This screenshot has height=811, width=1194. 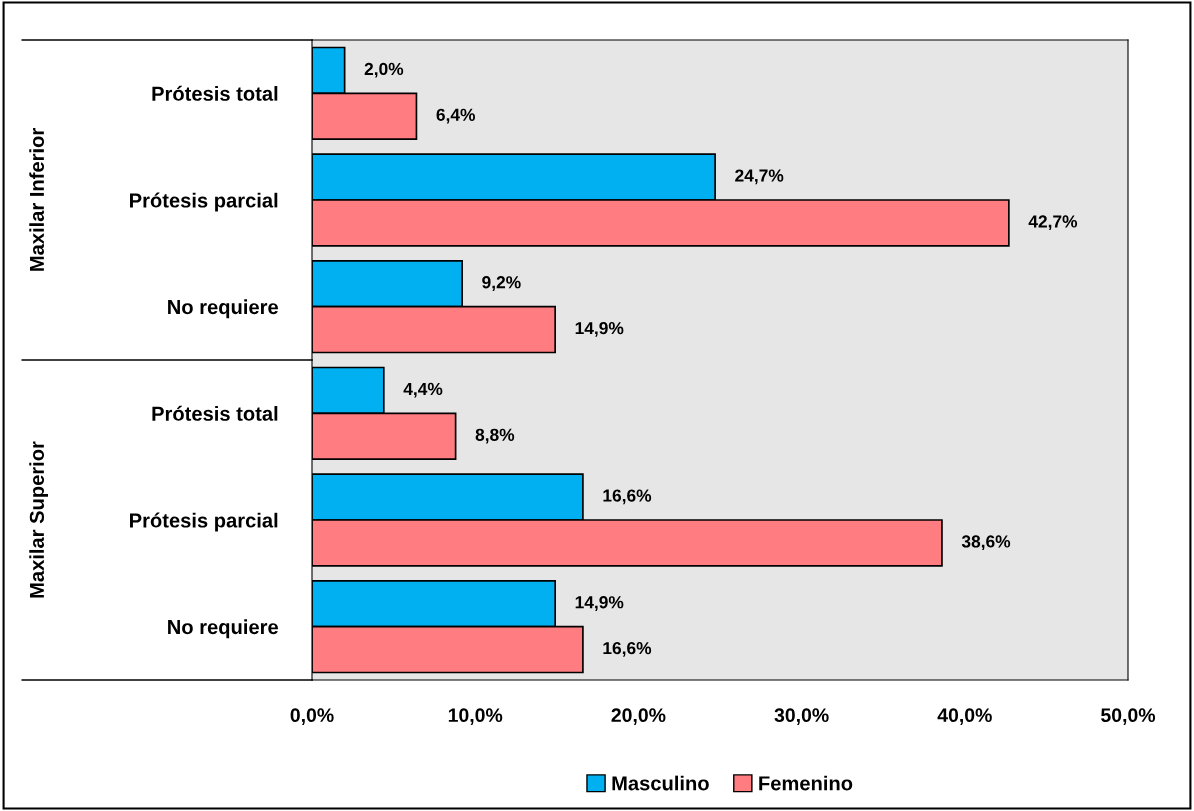 What do you see at coordinates (475, 716) in the screenshot?
I see `x-tick-label: 10,0%` at bounding box center [475, 716].